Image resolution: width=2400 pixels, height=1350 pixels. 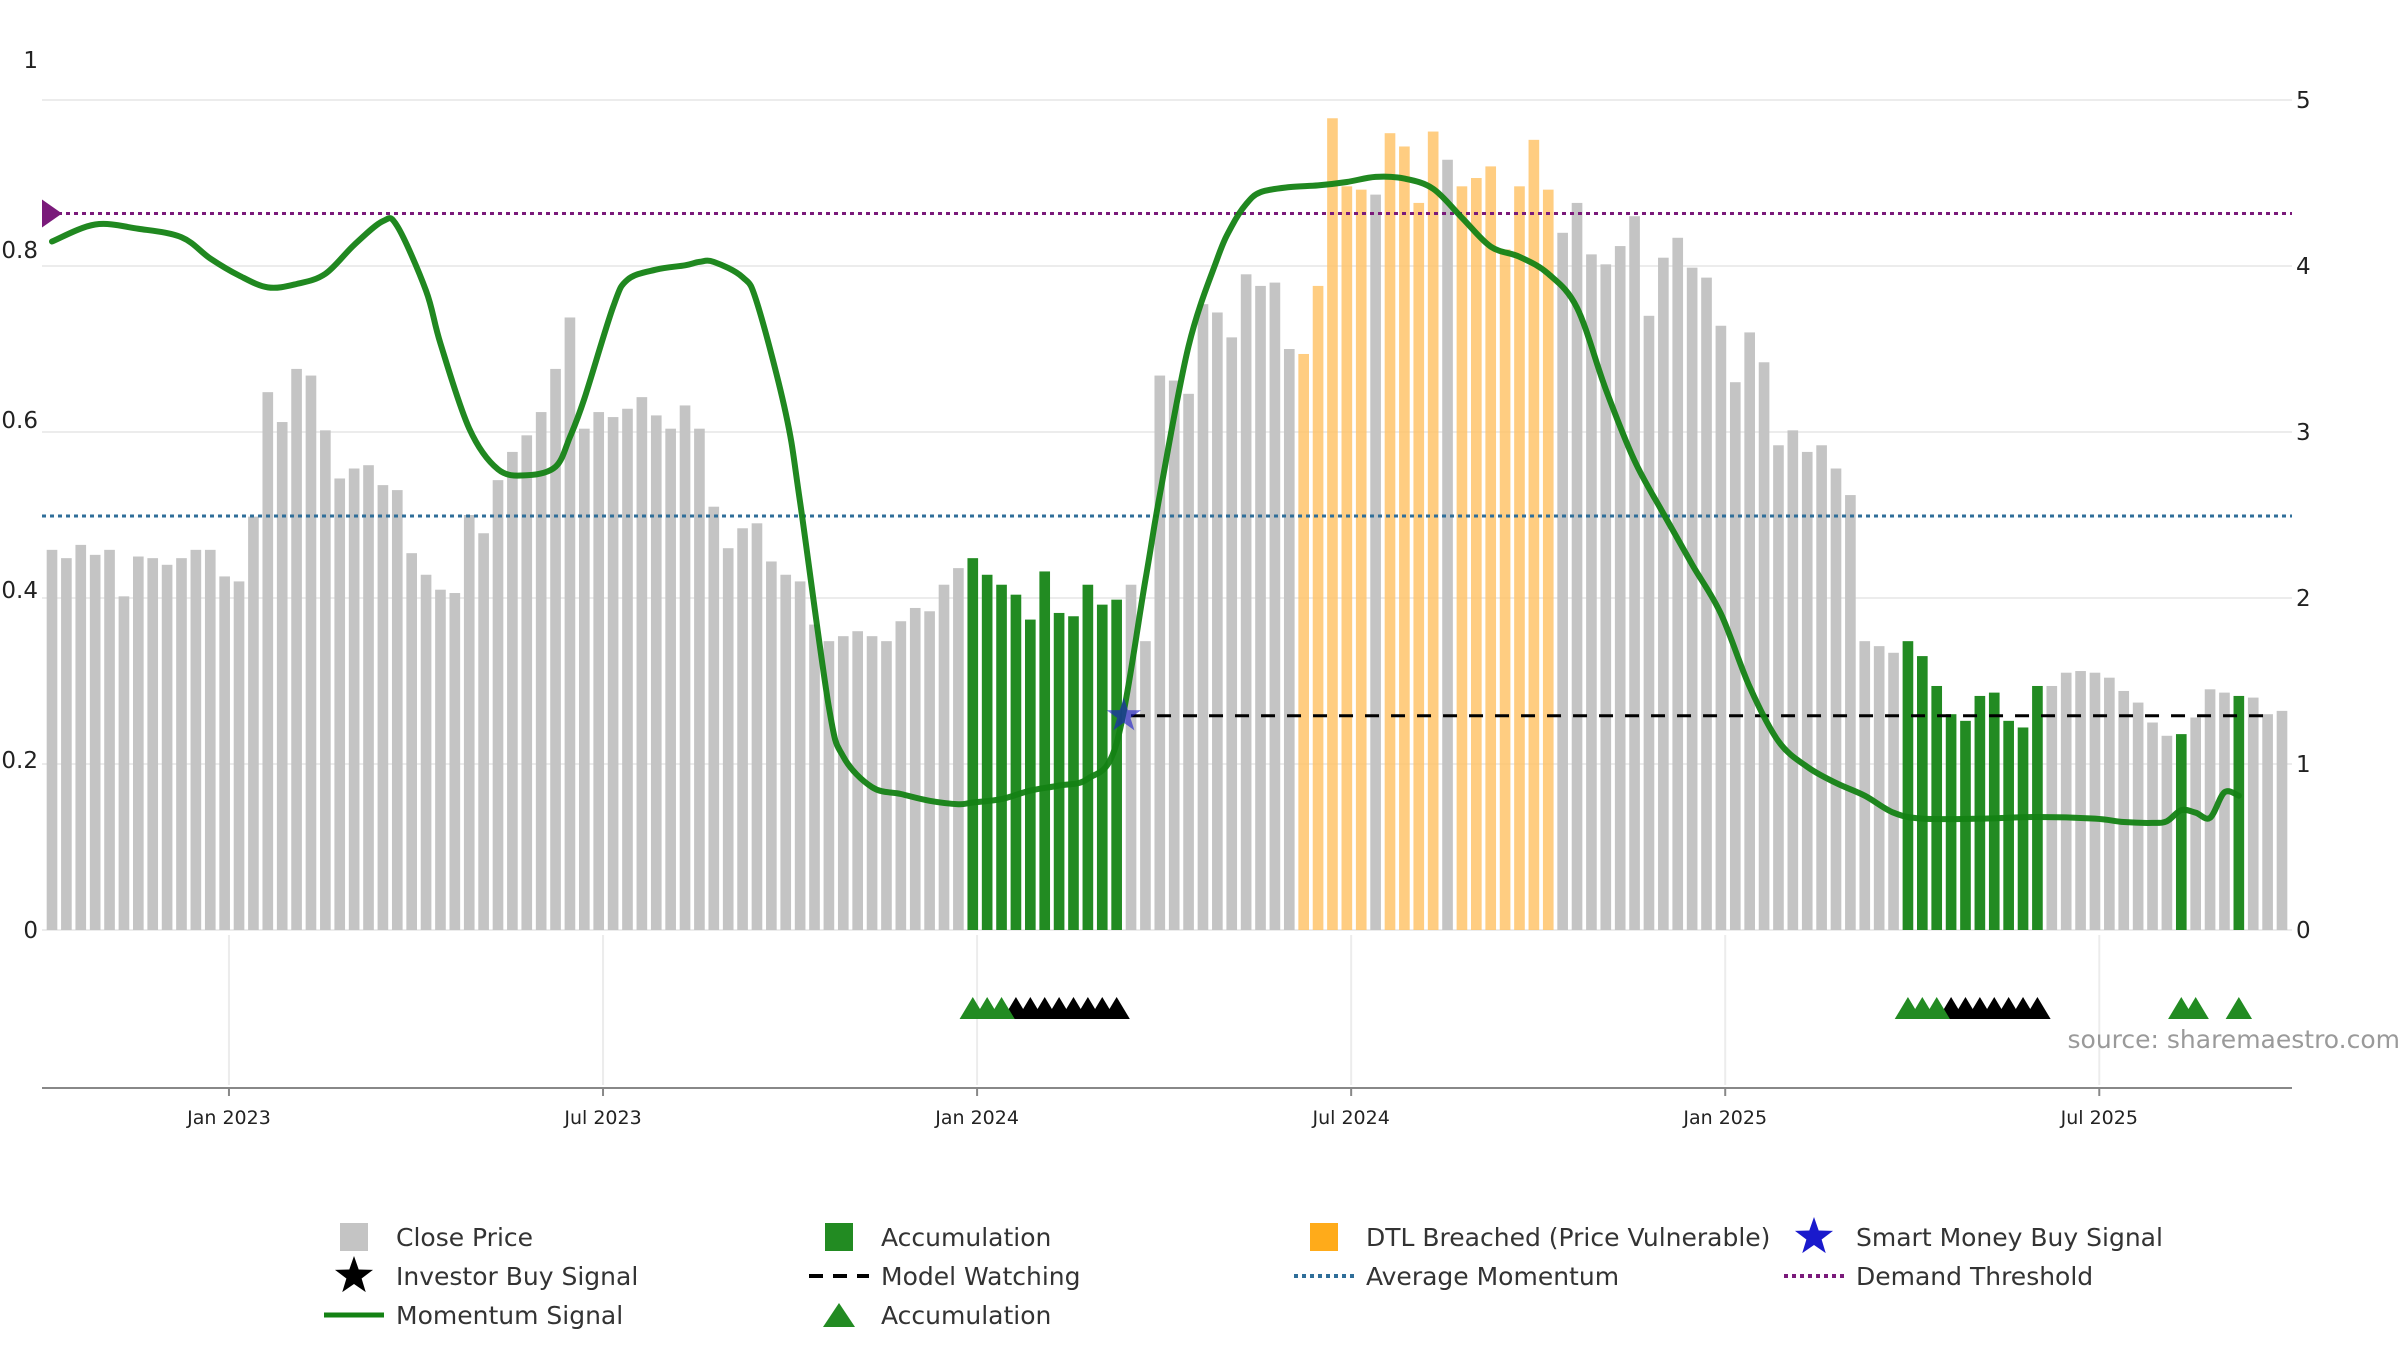 What do you see at coordinates (354, 1274) in the screenshot?
I see `legend-star-black-icon` at bounding box center [354, 1274].